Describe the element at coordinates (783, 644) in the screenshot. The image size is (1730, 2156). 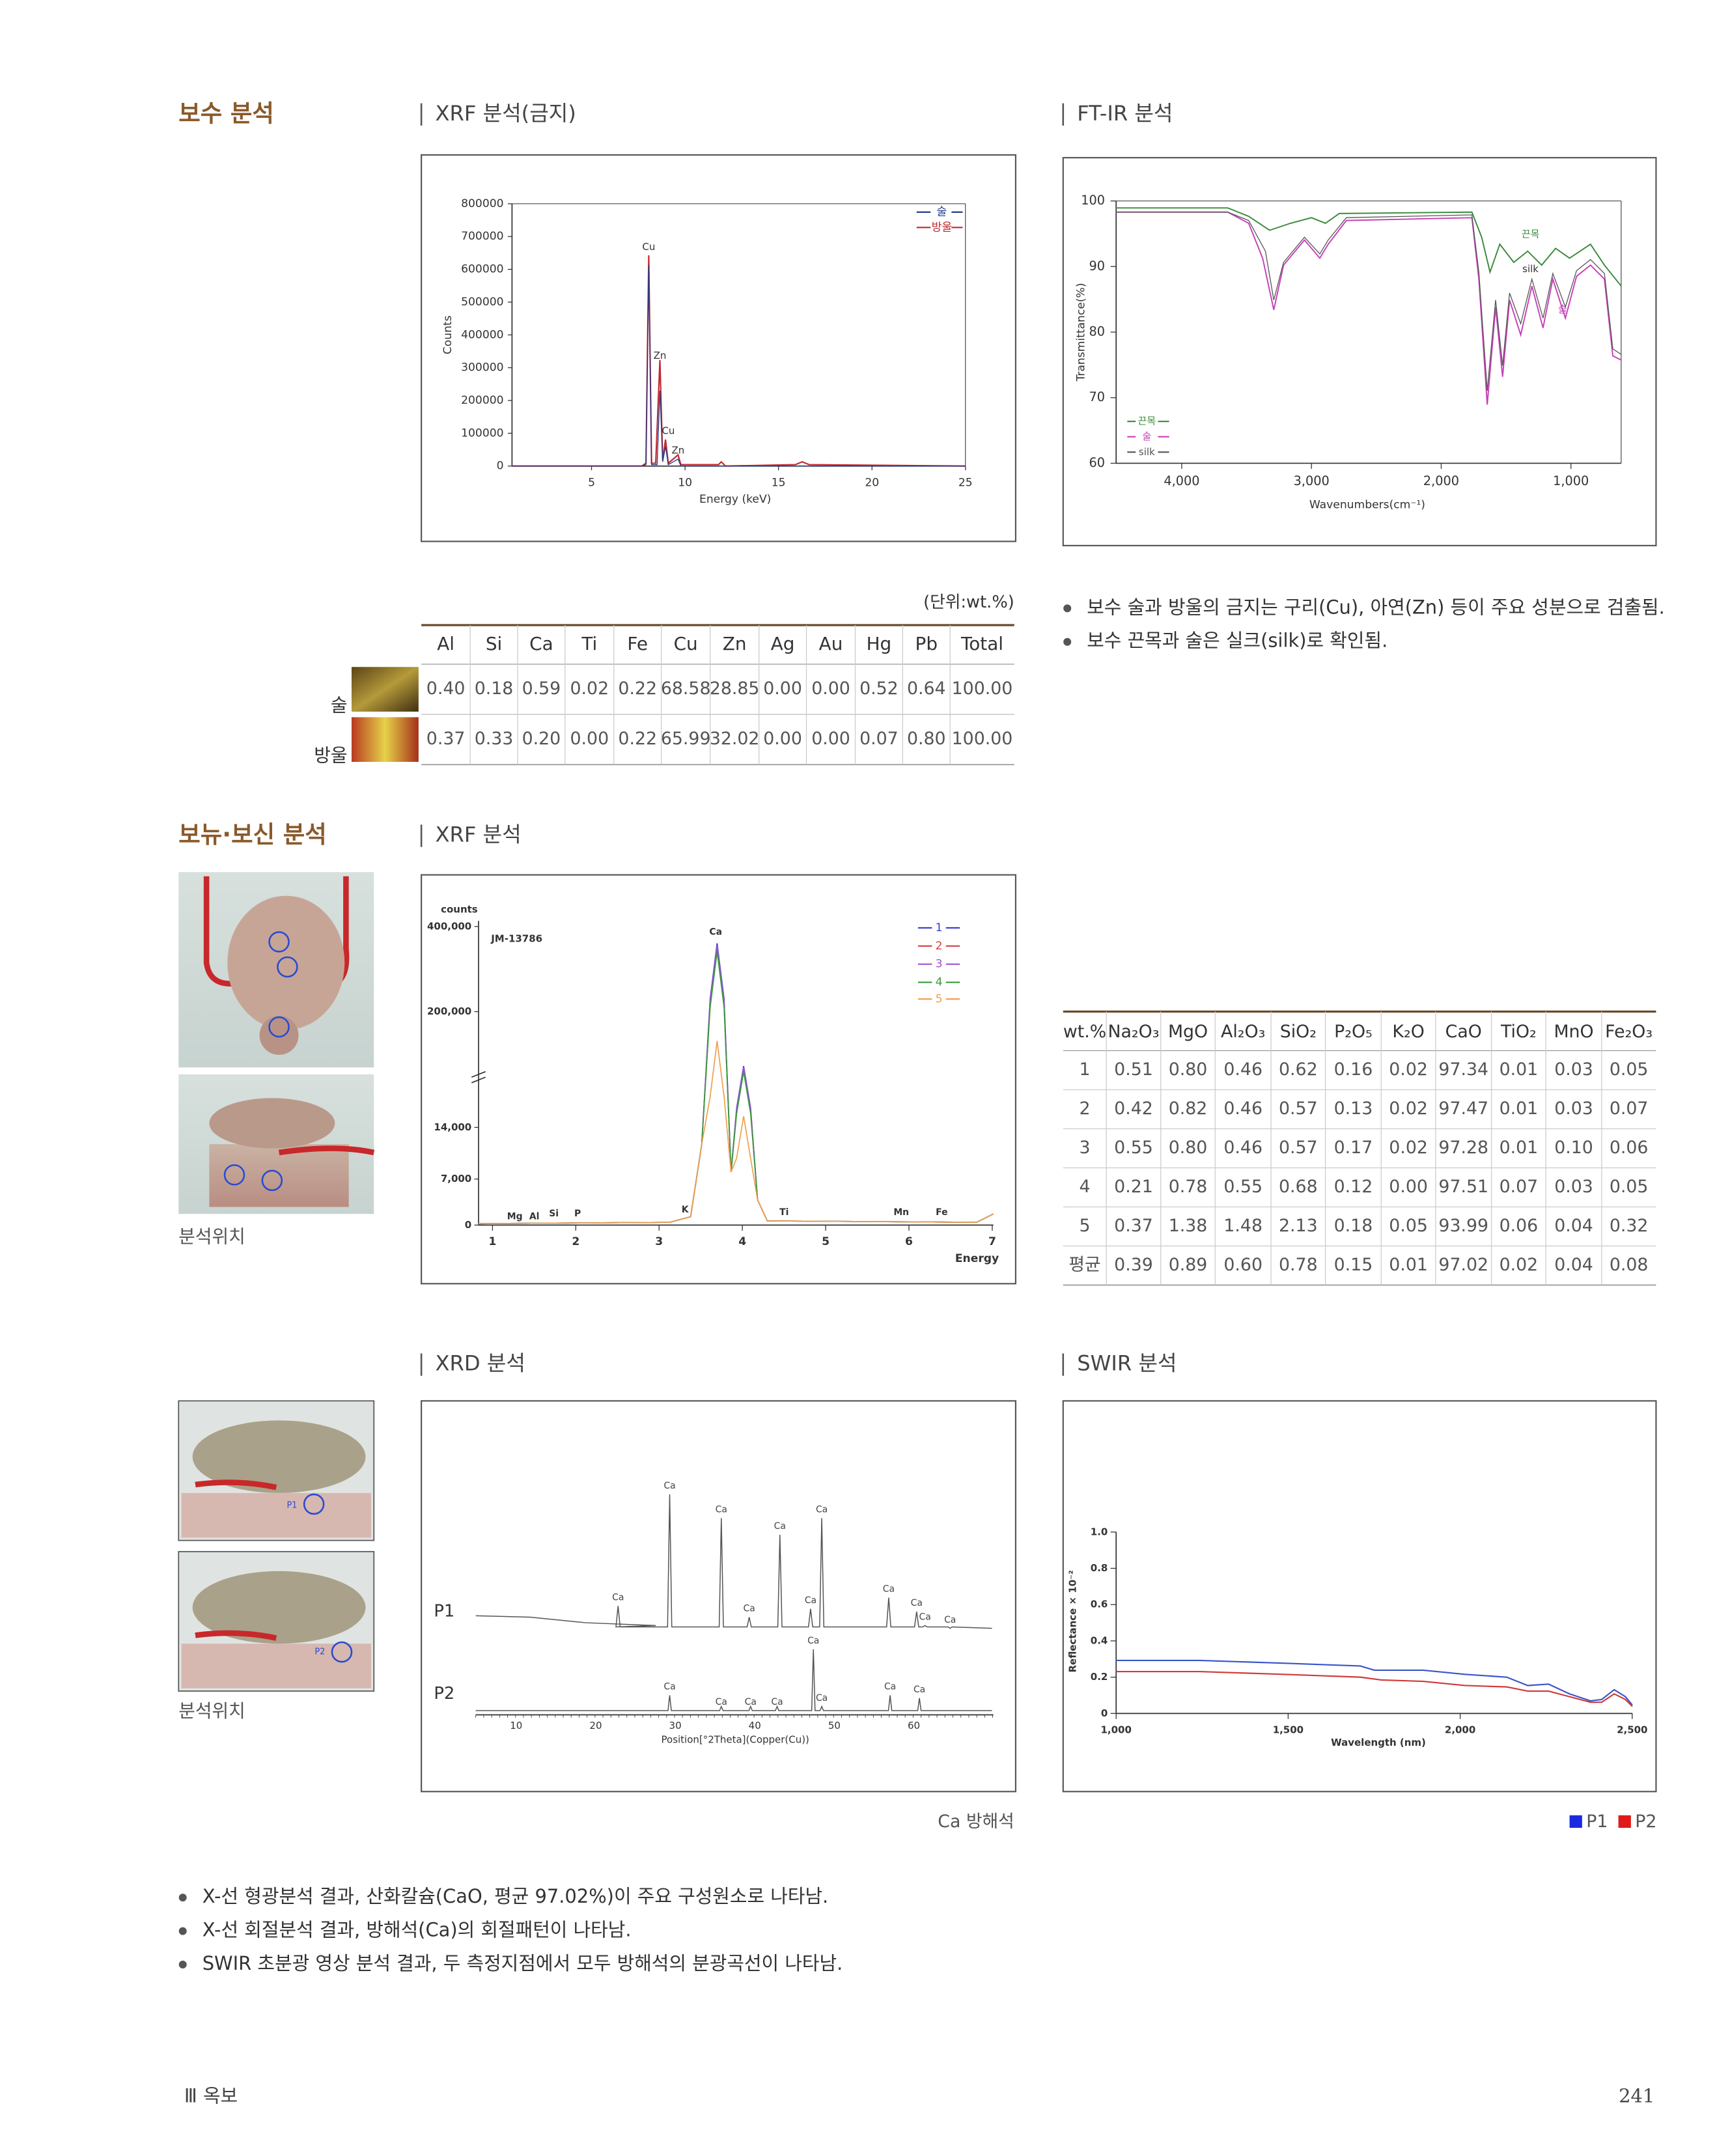
I see `table-header: Ag` at that location.